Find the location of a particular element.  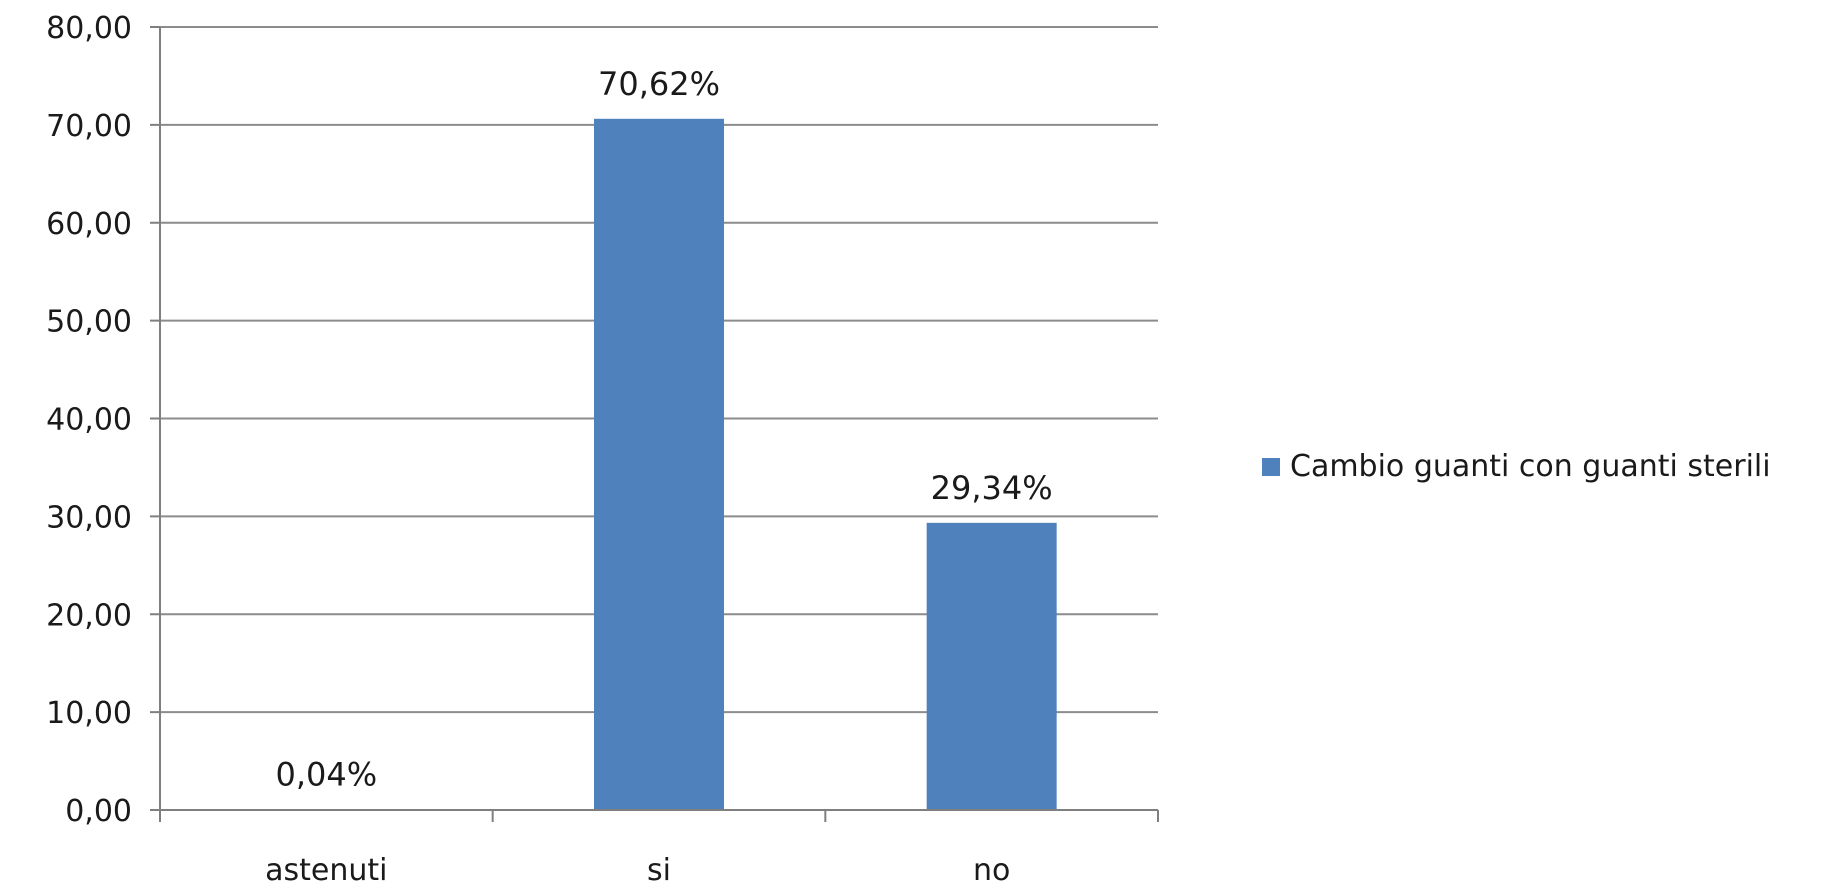

data-label: 29,34% is located at coordinates (992, 488).